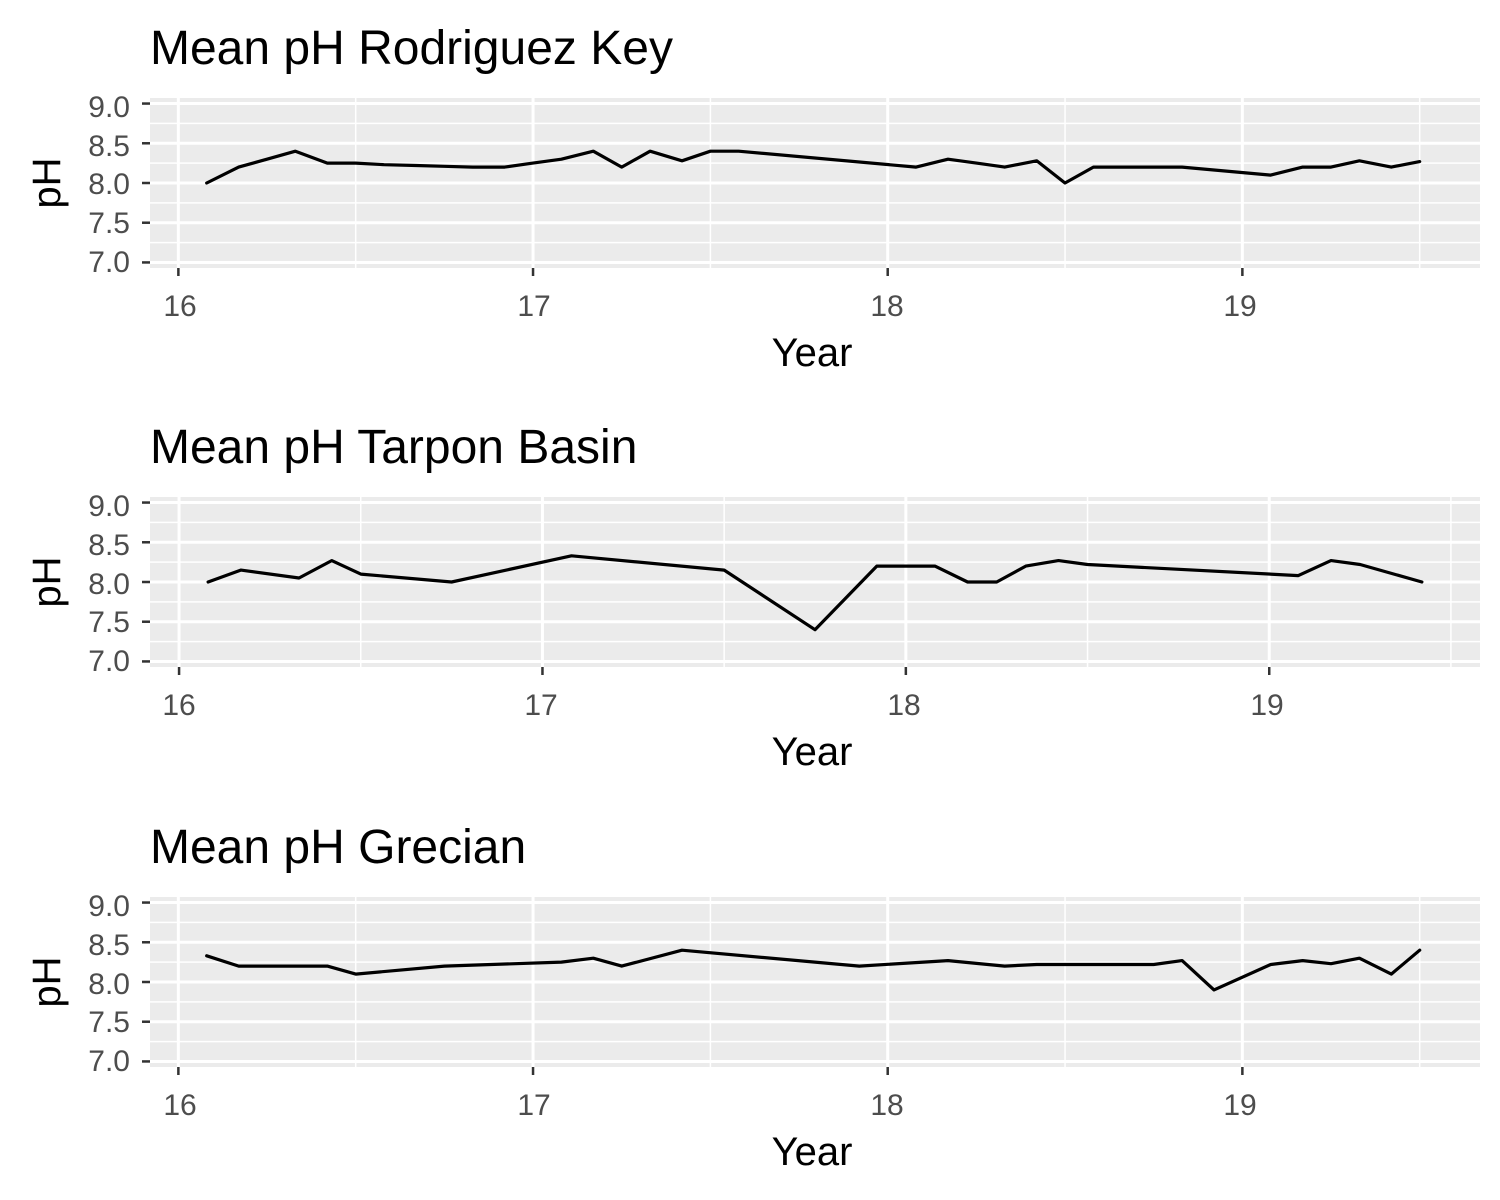 Image resolution: width=1500 pixels, height=1200 pixels. Describe the element at coordinates (338, 847) in the screenshot. I see `chart-title: Mean pH Grecian` at that location.